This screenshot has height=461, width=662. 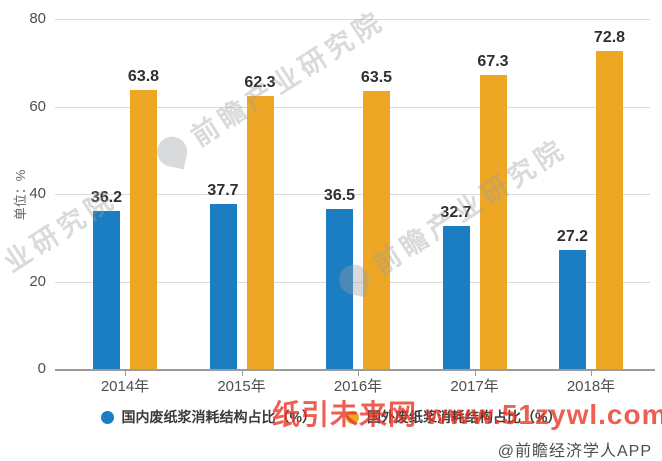 I want to click on value-label: 36.2, so click(x=106, y=197).